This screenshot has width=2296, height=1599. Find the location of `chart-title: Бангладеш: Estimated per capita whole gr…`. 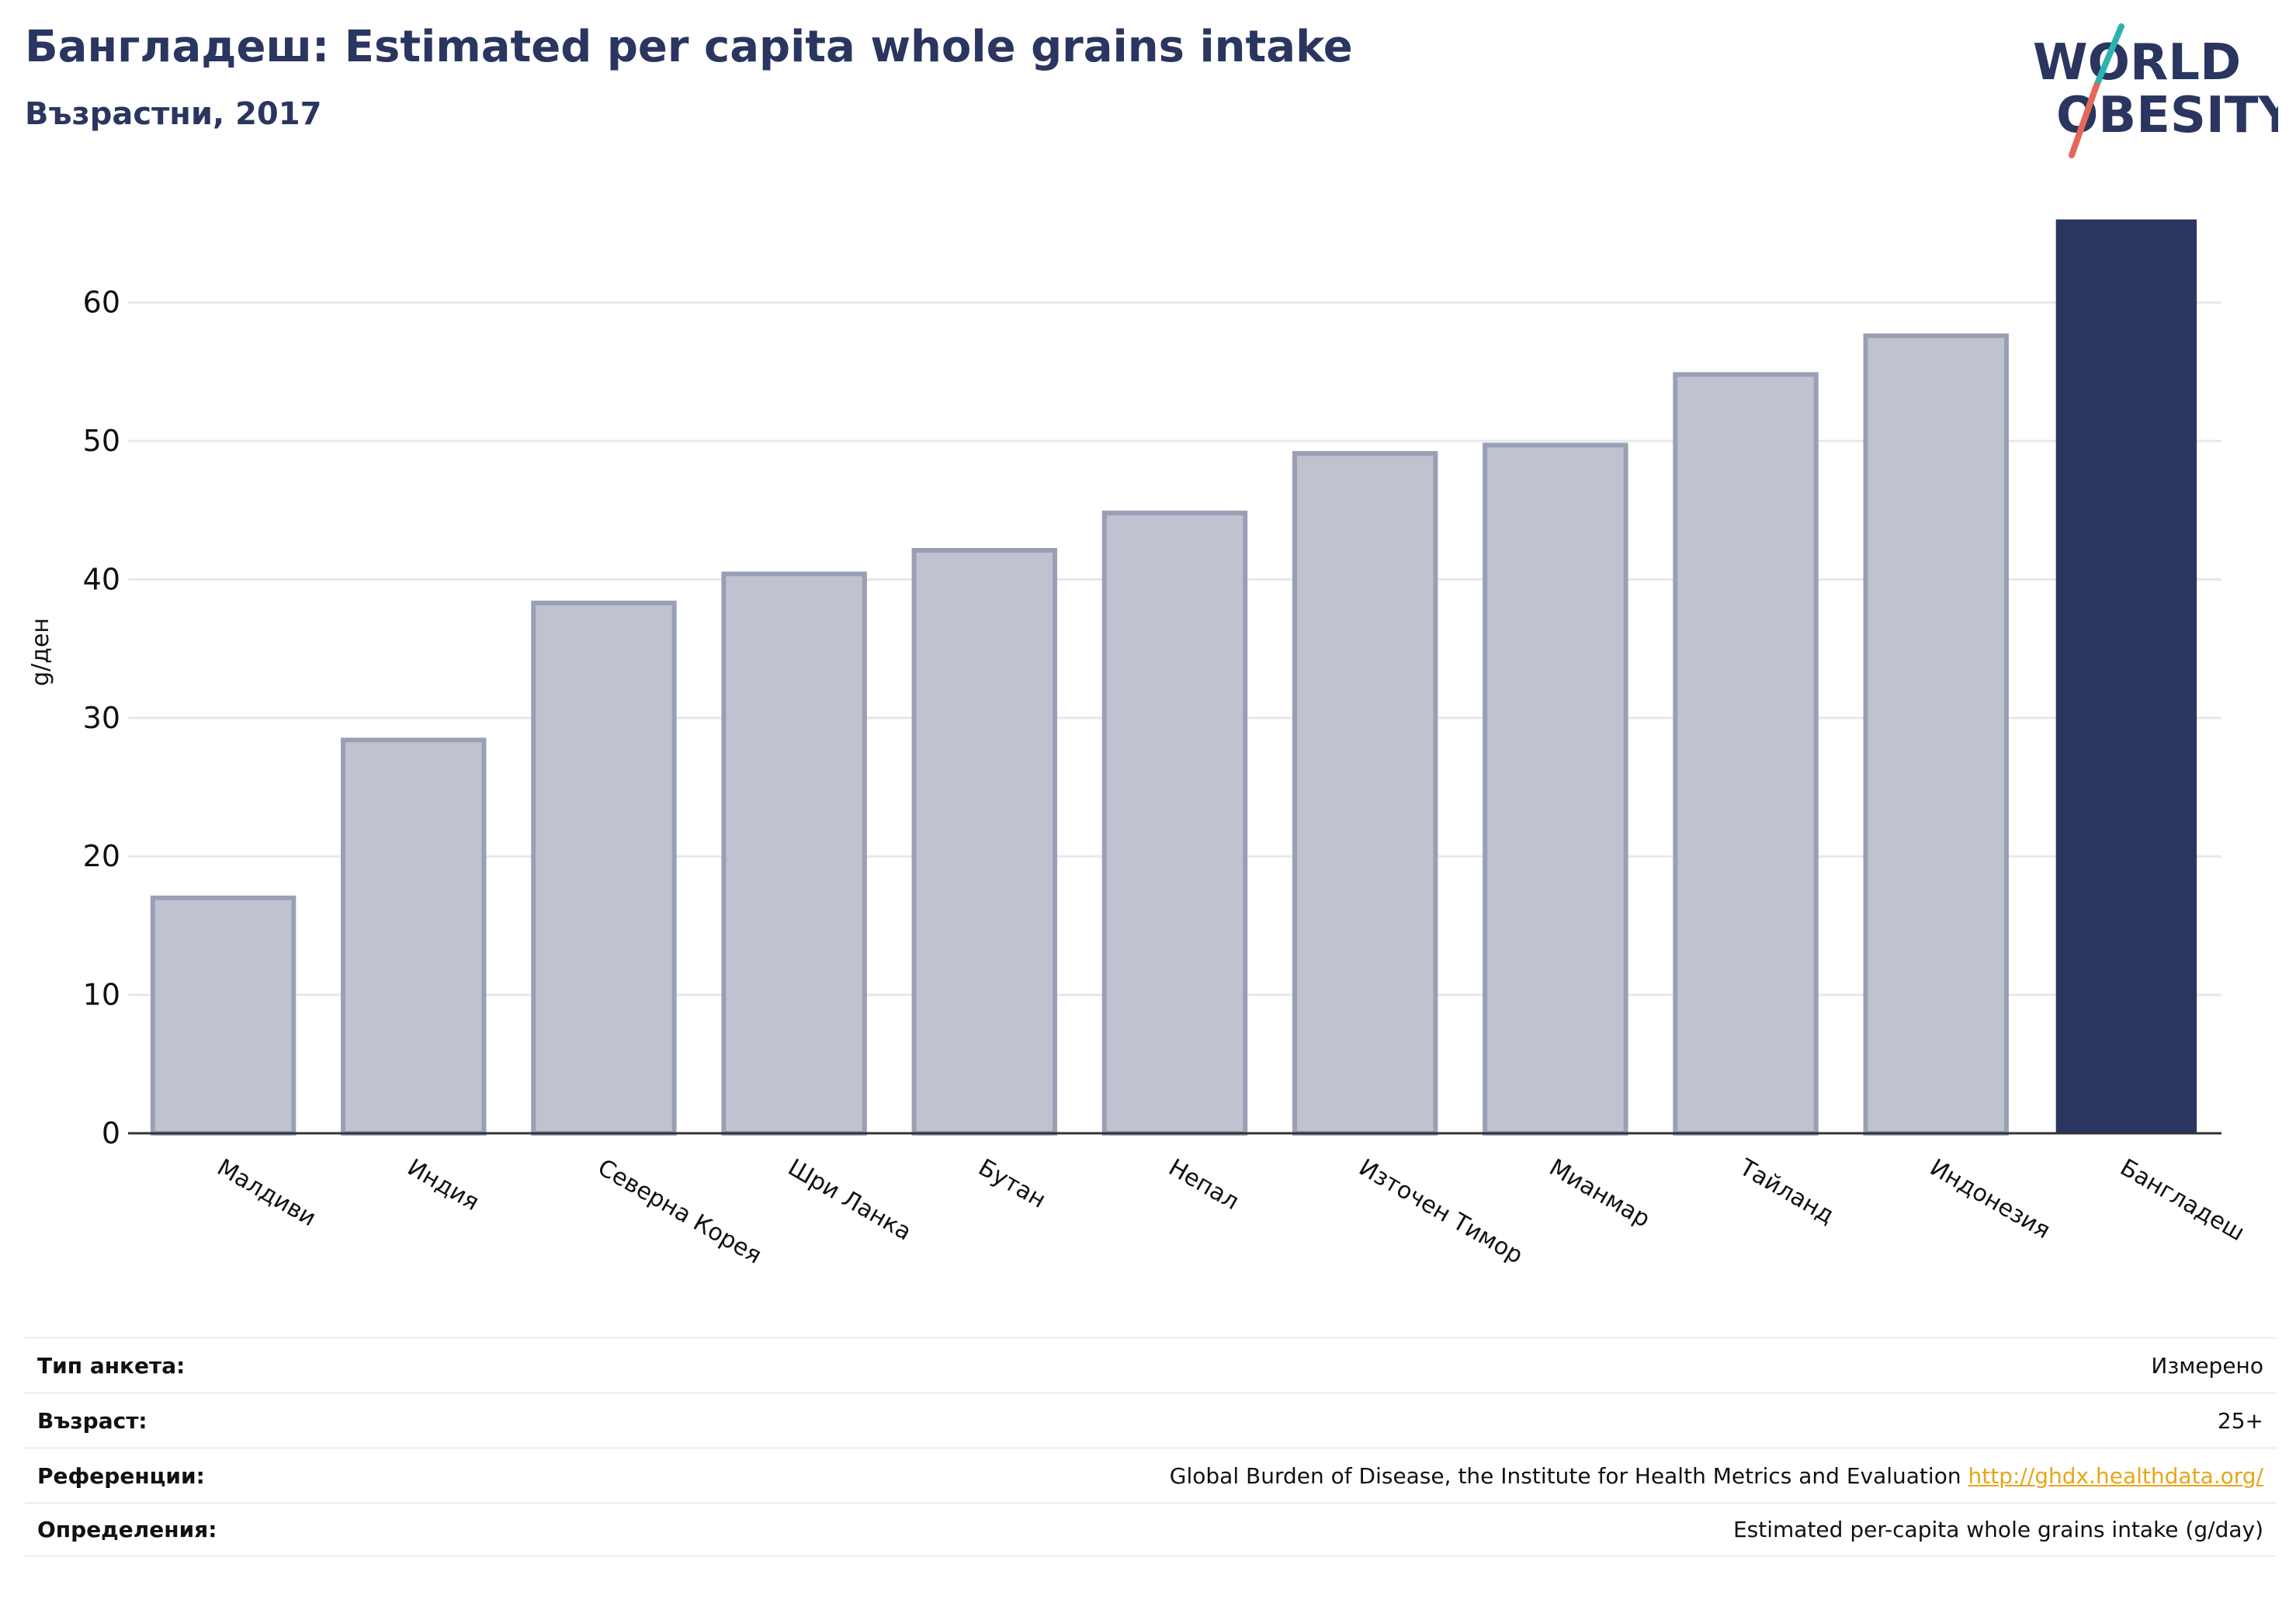

chart-title: Бангладеш: Estimated per capita whole gr… is located at coordinates (689, 47).